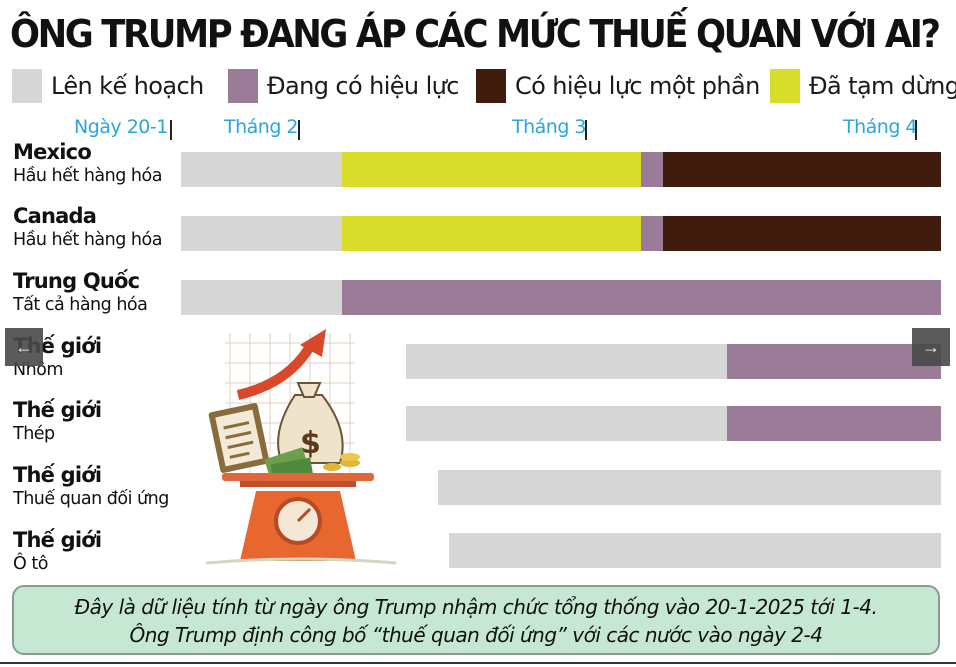  I want to click on row-title-world-steel: Thế giới, so click(57, 410).